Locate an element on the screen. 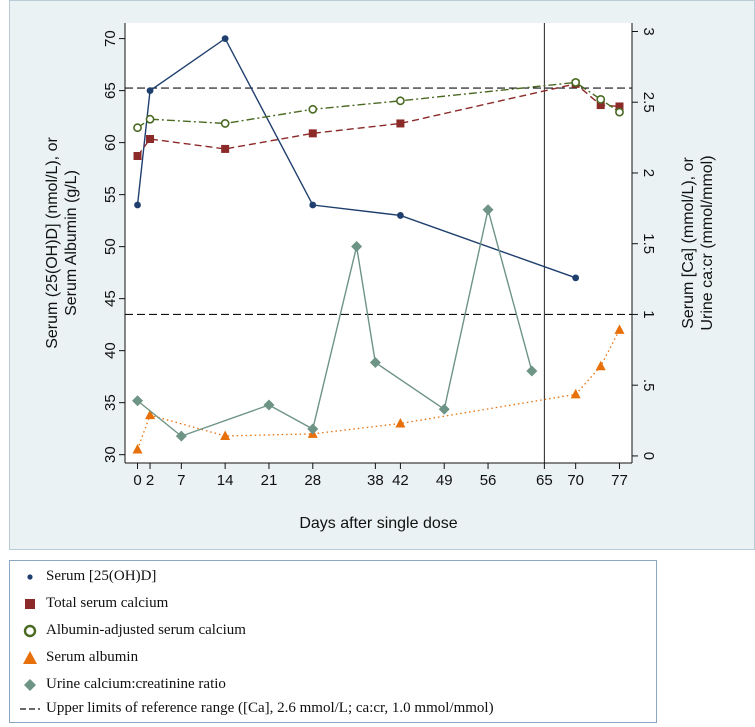 The height and width of the screenshot is (727, 755). diamond-marker-icon is located at coordinates (30, 685).